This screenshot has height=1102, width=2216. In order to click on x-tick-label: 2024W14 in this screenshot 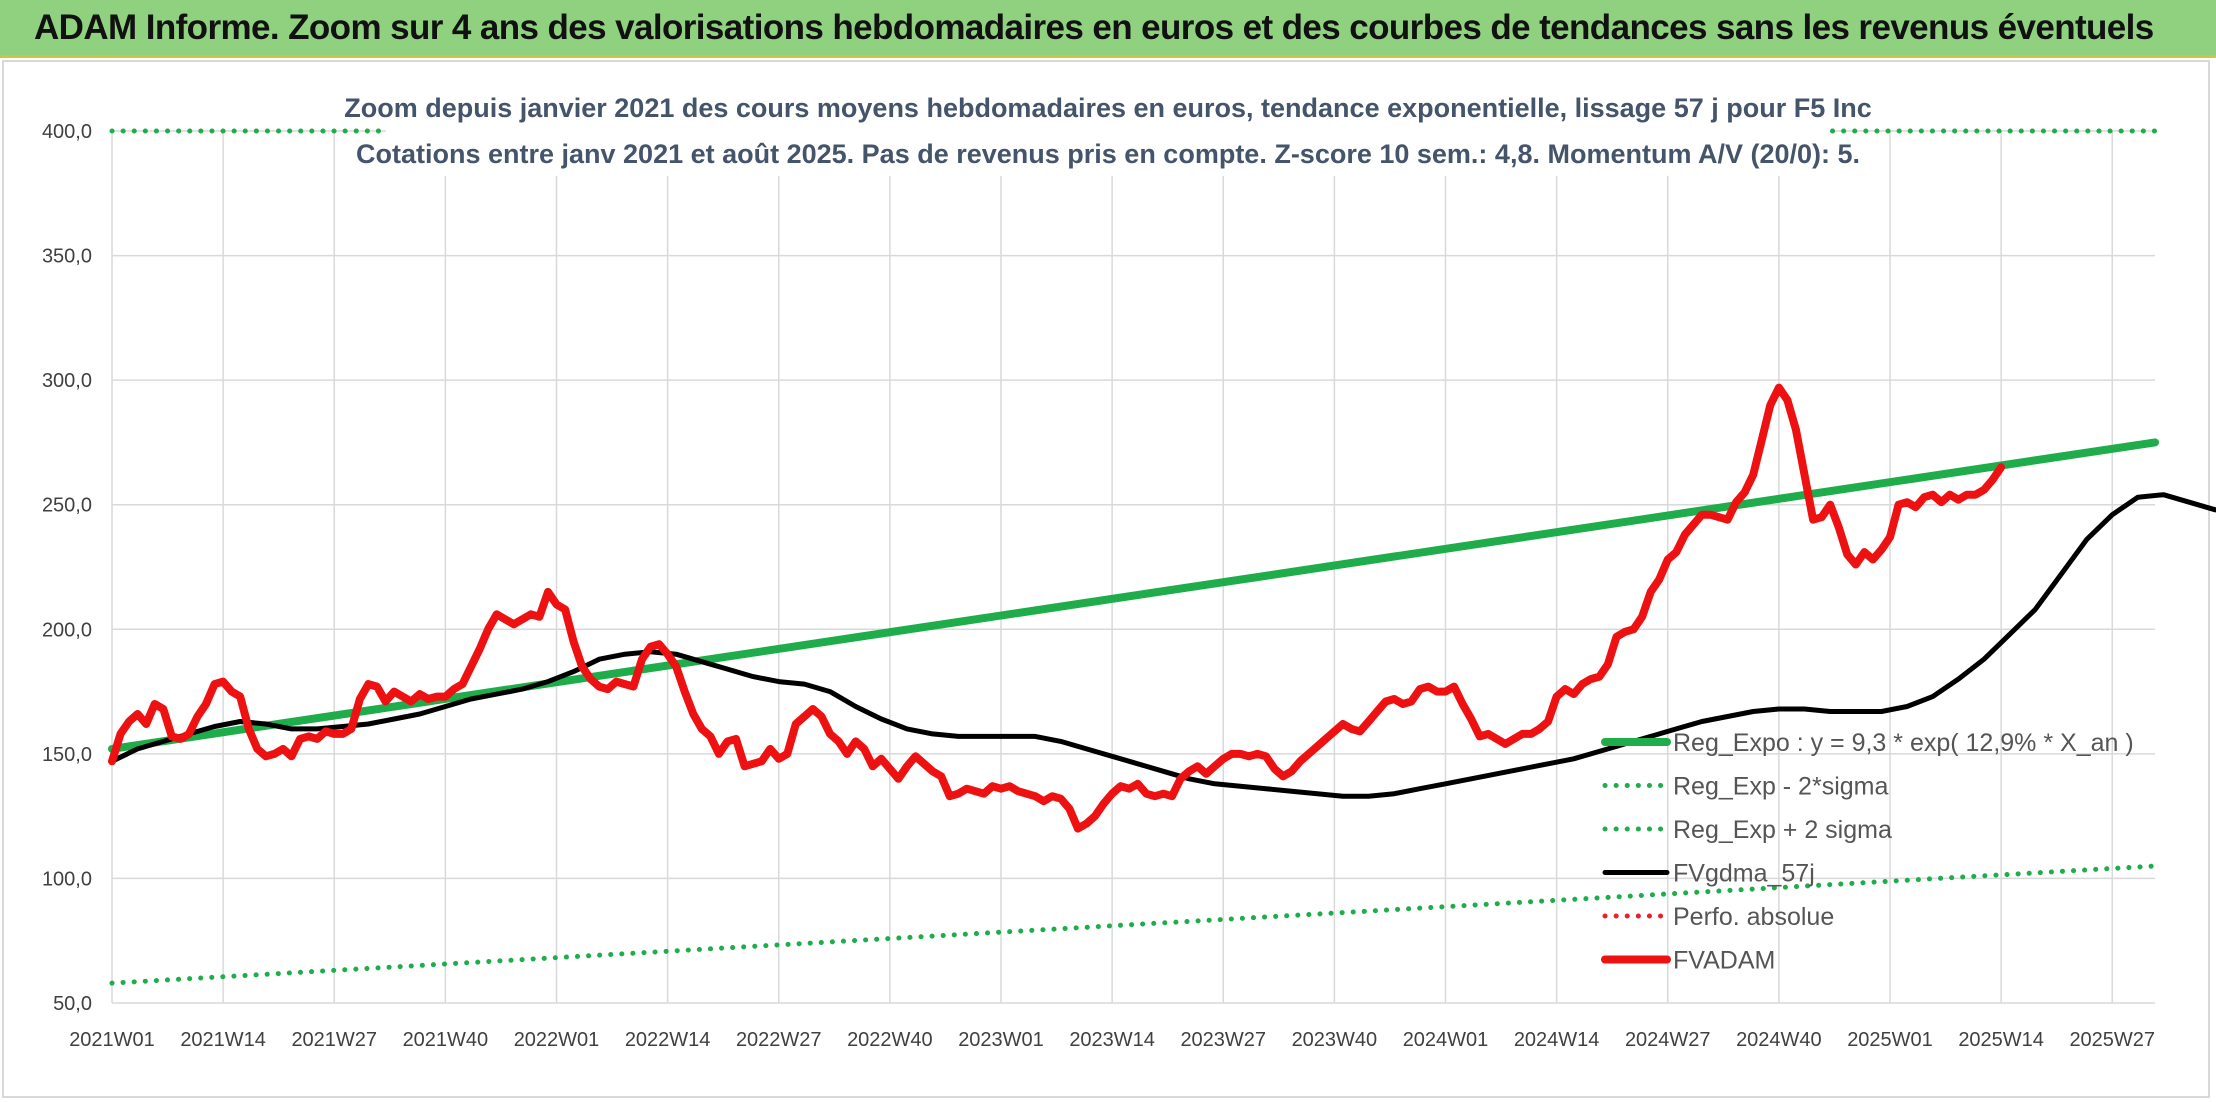, I will do `click(1557, 1040)`.